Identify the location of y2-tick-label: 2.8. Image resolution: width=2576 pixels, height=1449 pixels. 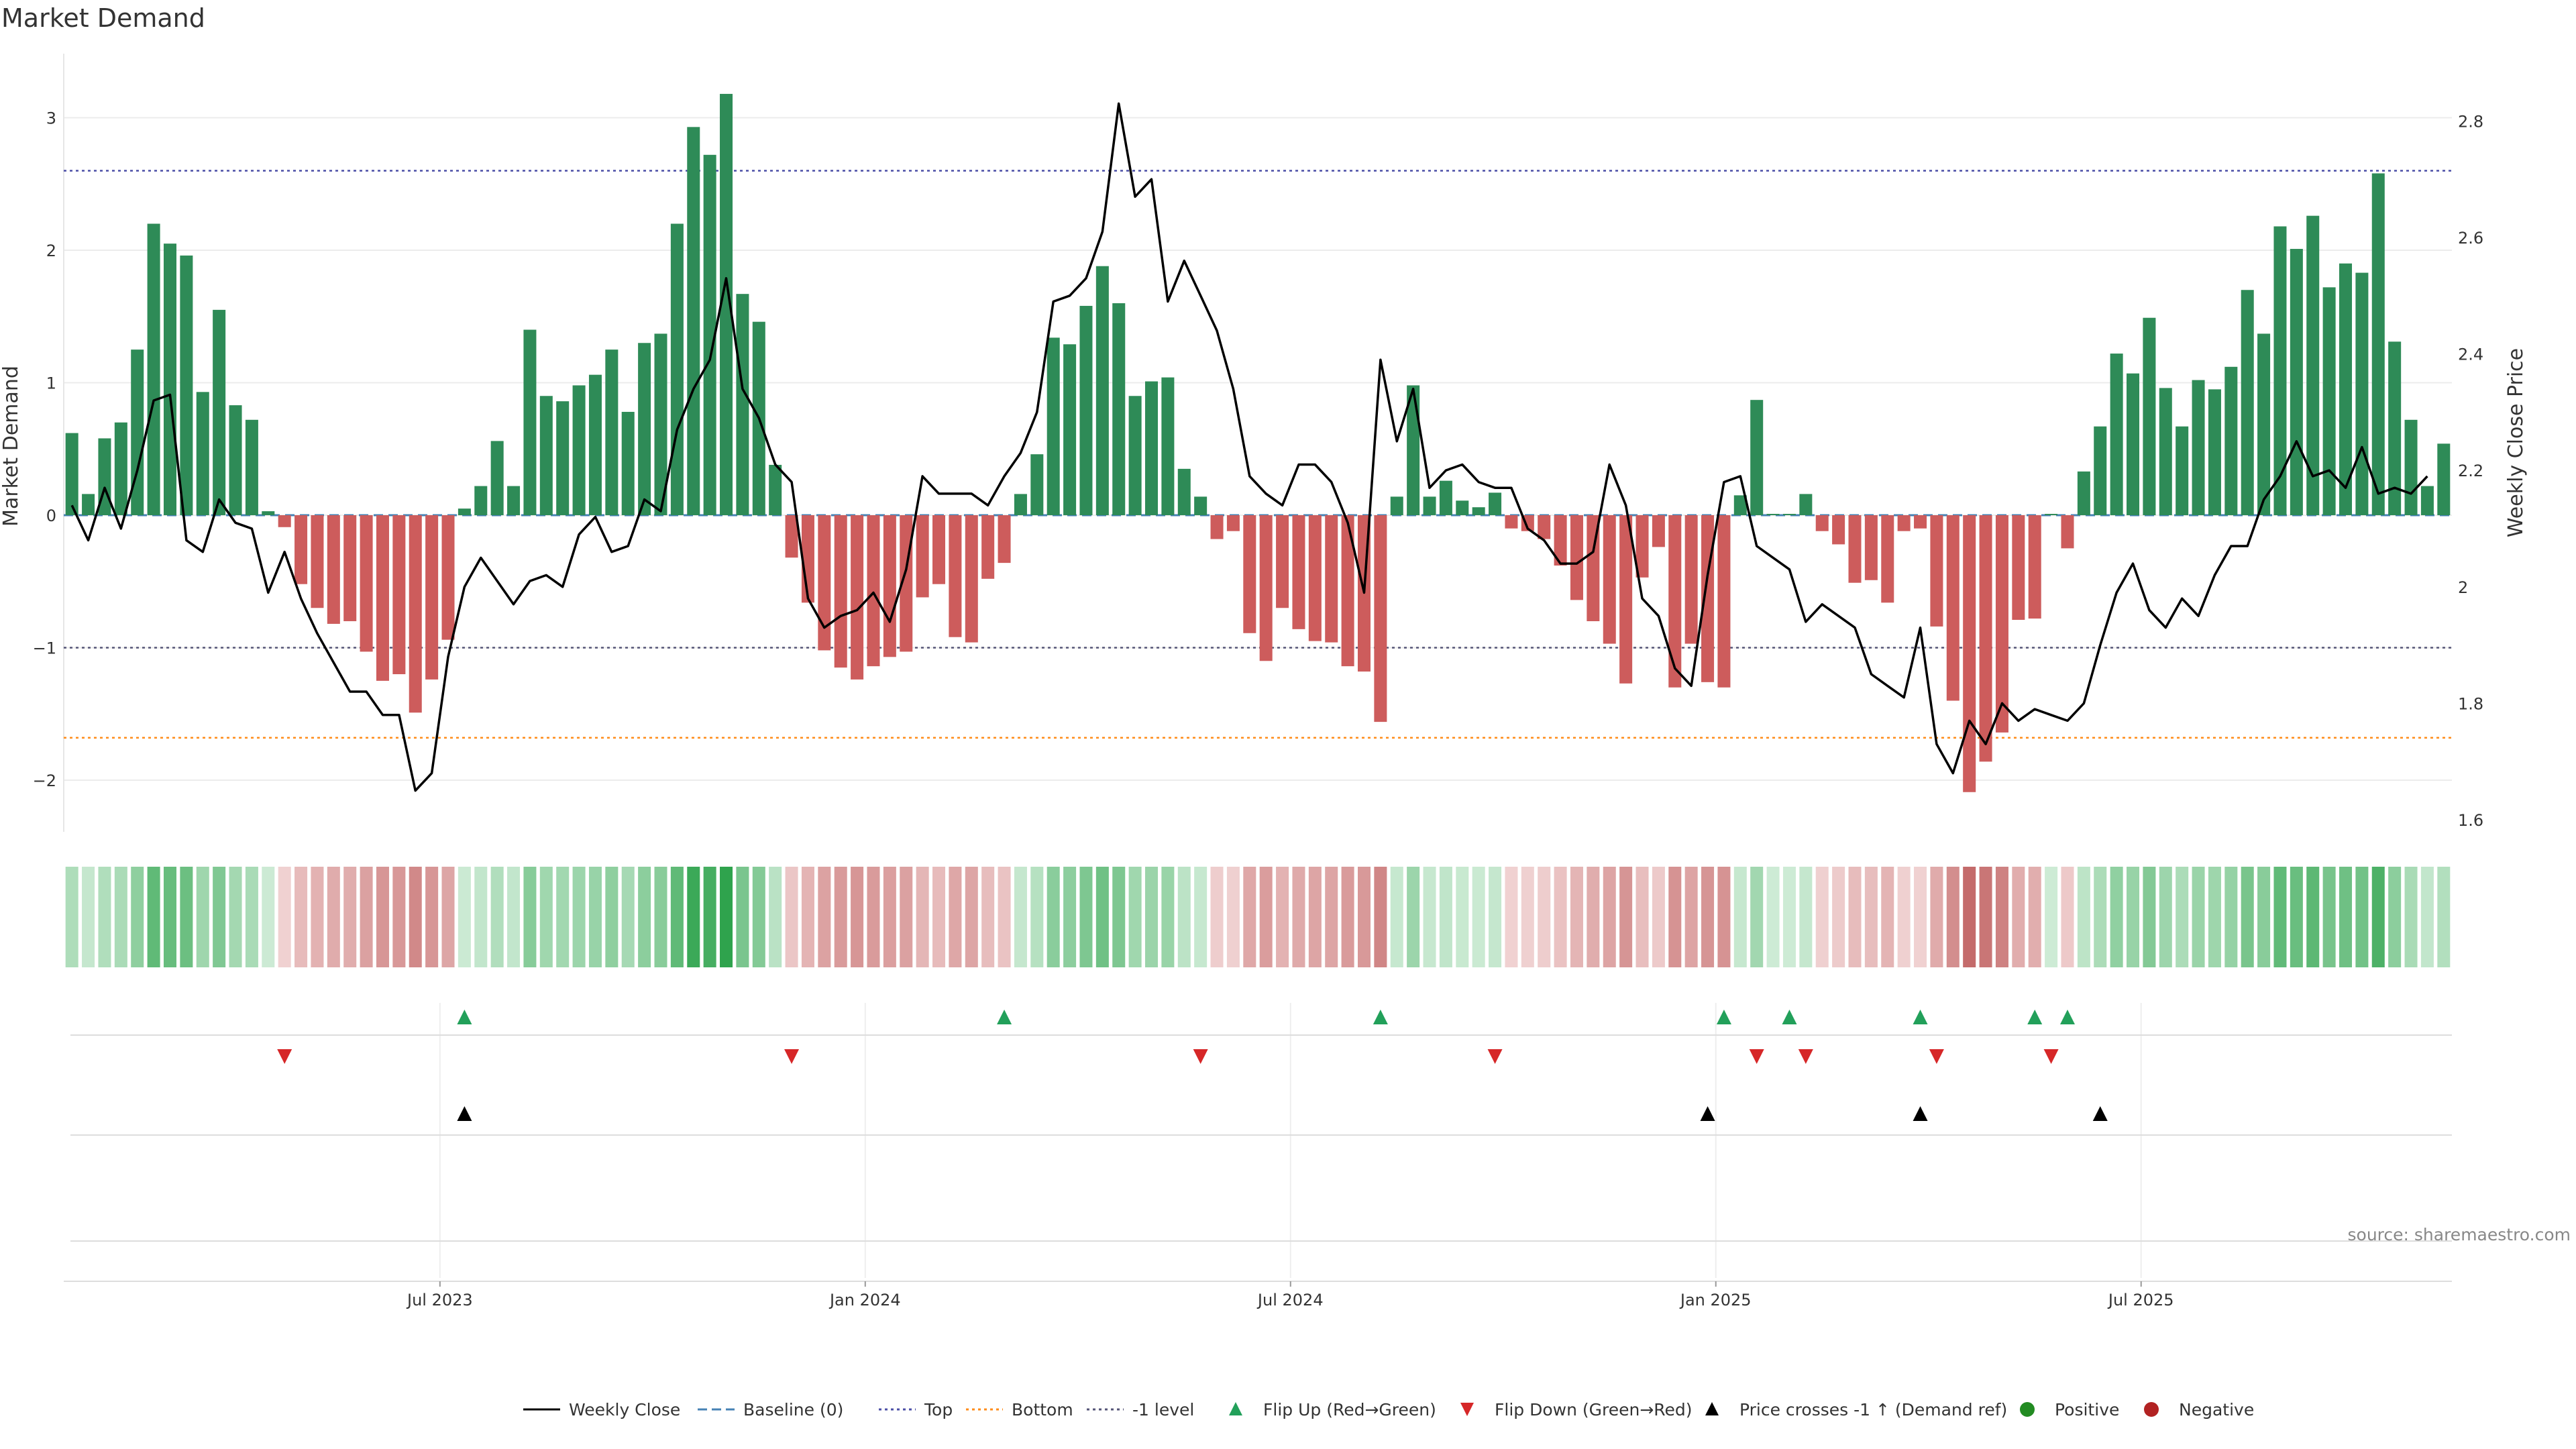
(2470, 121).